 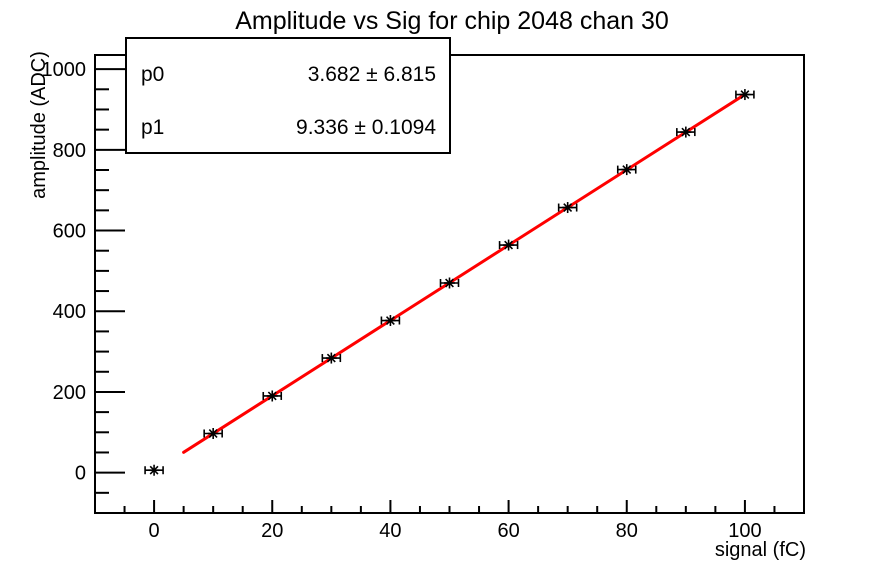 I want to click on y-tick-label: 1000, so click(x=64, y=70).